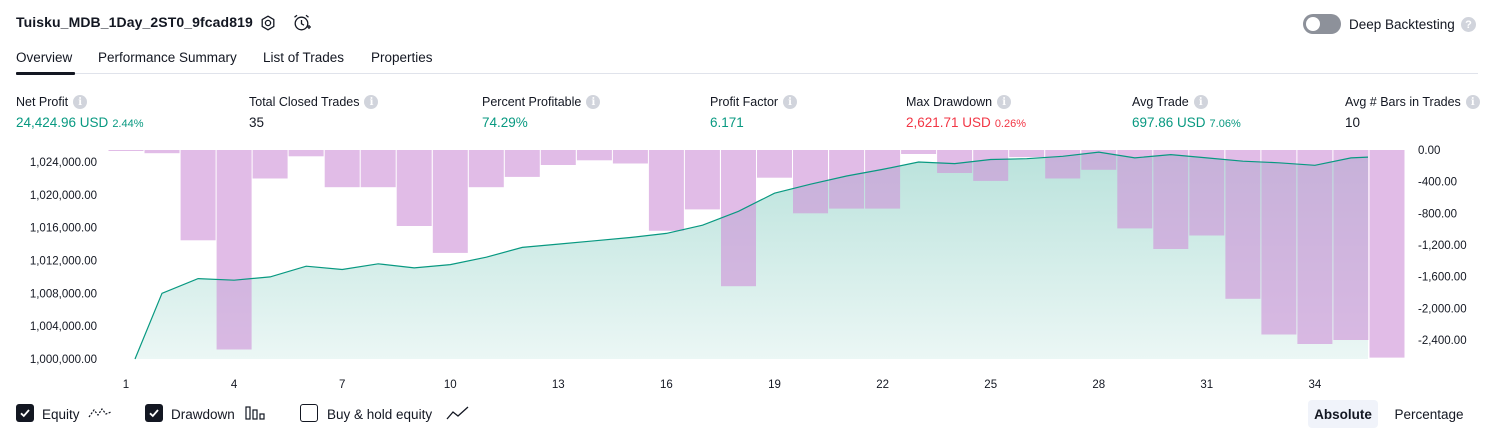 The height and width of the screenshot is (438, 1494). I want to click on right-axis-tick-label: -2,000.00, so click(1442, 309).